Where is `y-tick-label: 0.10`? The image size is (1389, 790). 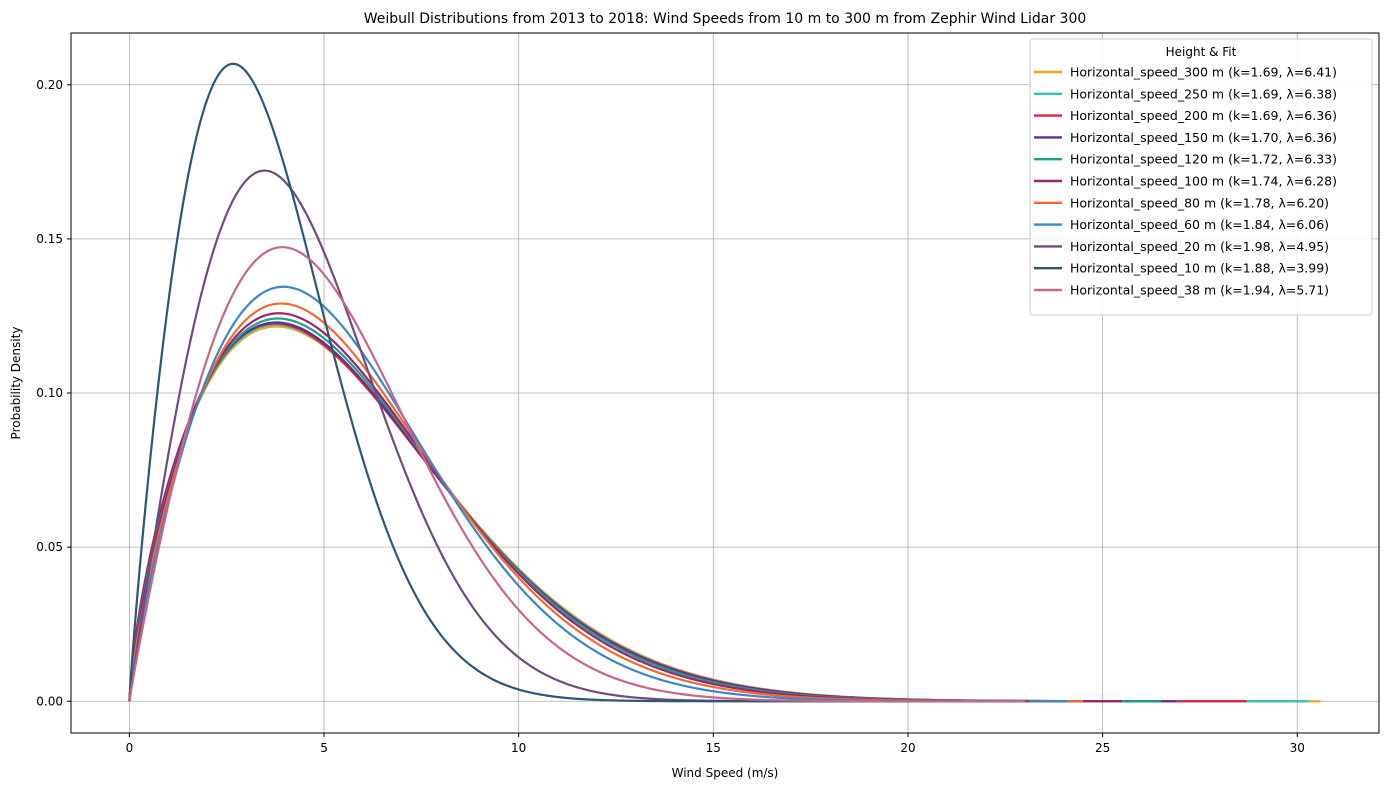
y-tick-label: 0.10 is located at coordinates (49, 393).